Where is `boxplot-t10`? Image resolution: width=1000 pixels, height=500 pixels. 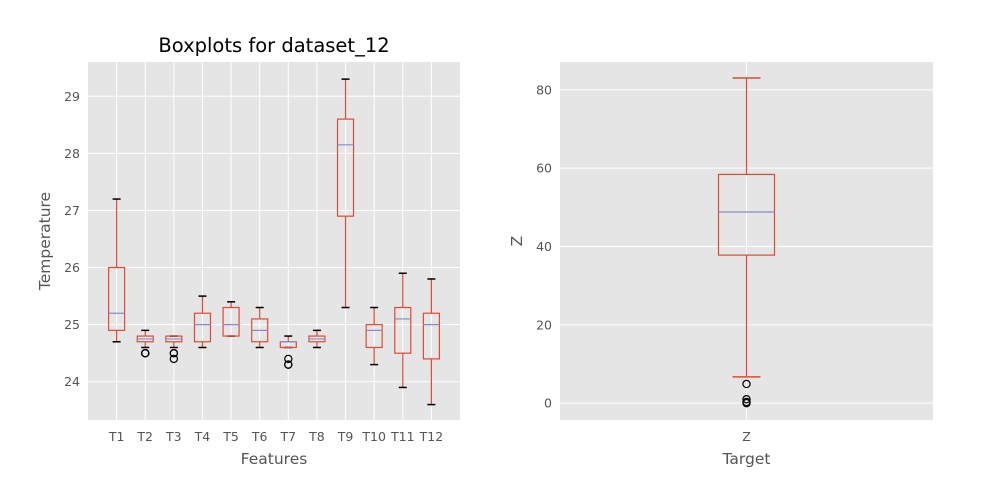 boxplot-t10 is located at coordinates (374, 336).